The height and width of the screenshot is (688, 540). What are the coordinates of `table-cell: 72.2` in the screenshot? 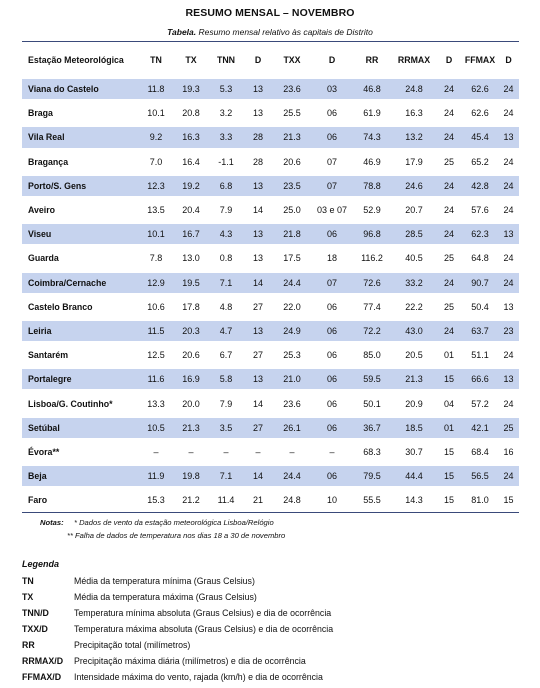 It's located at (372, 331).